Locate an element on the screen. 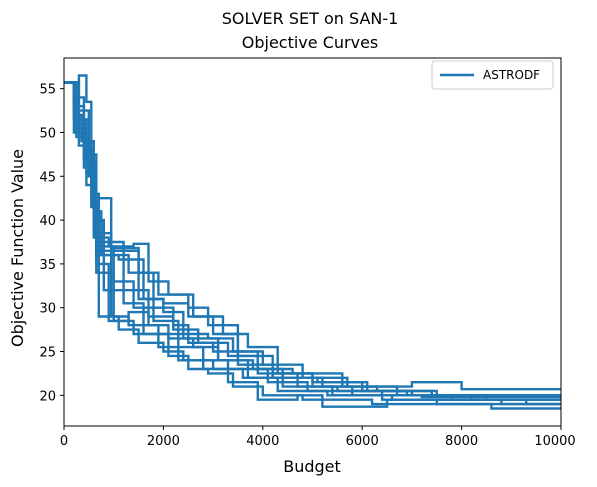 This screenshot has width=597, height=487. y-tick-label: 40 is located at coordinates (47, 221).